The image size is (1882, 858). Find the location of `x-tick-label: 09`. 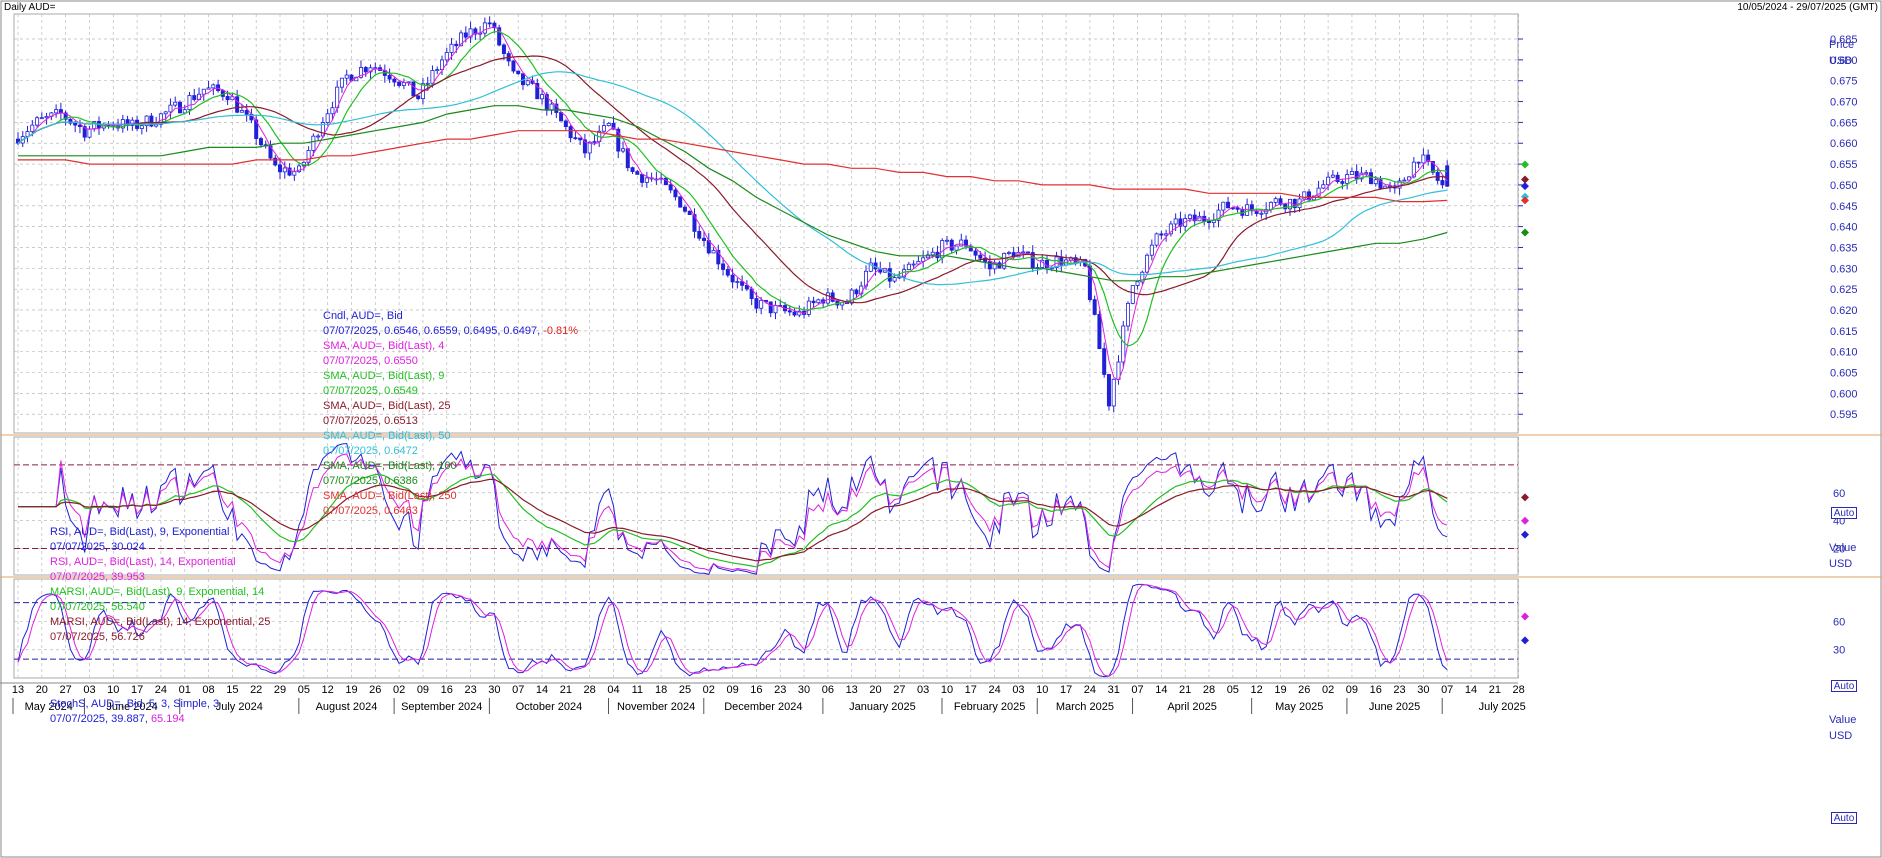

x-tick-label: 09 is located at coordinates (423, 690).